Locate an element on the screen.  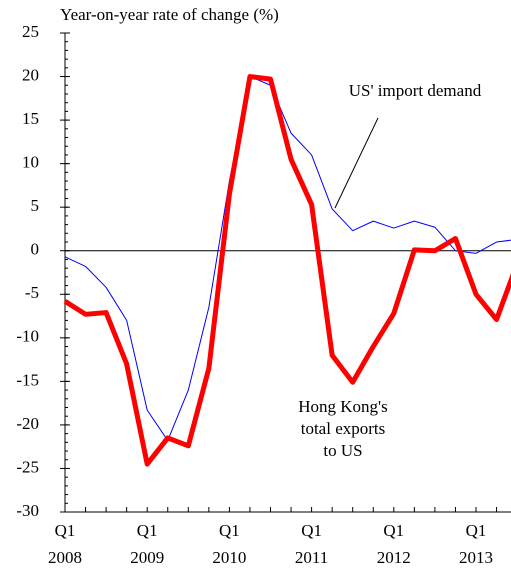
x-tick-label: 2012 is located at coordinates (394, 557).